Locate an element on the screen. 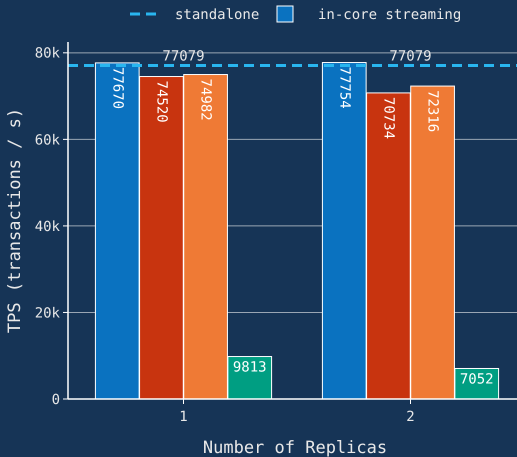  x-tick-label: 1 is located at coordinates (183, 417).